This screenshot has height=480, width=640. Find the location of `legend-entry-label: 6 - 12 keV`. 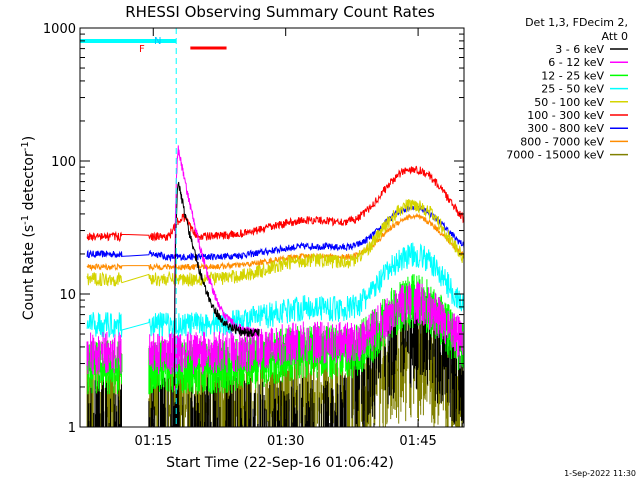

legend-entry-label: 6 - 12 keV is located at coordinates (576, 62).